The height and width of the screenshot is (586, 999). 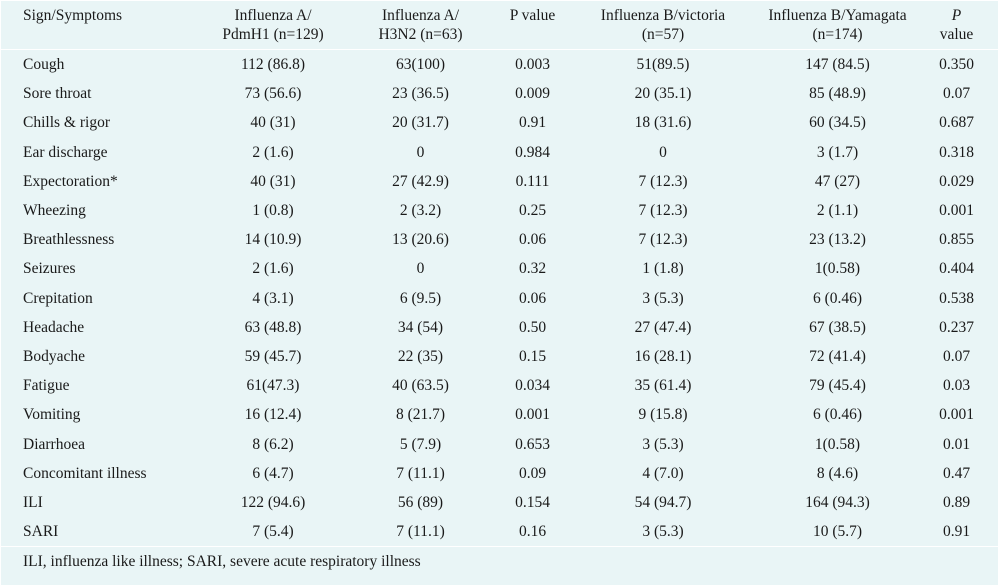 What do you see at coordinates (837, 94) in the screenshot?
I see `yamagata-value-cell: 85 (48.9)` at bounding box center [837, 94].